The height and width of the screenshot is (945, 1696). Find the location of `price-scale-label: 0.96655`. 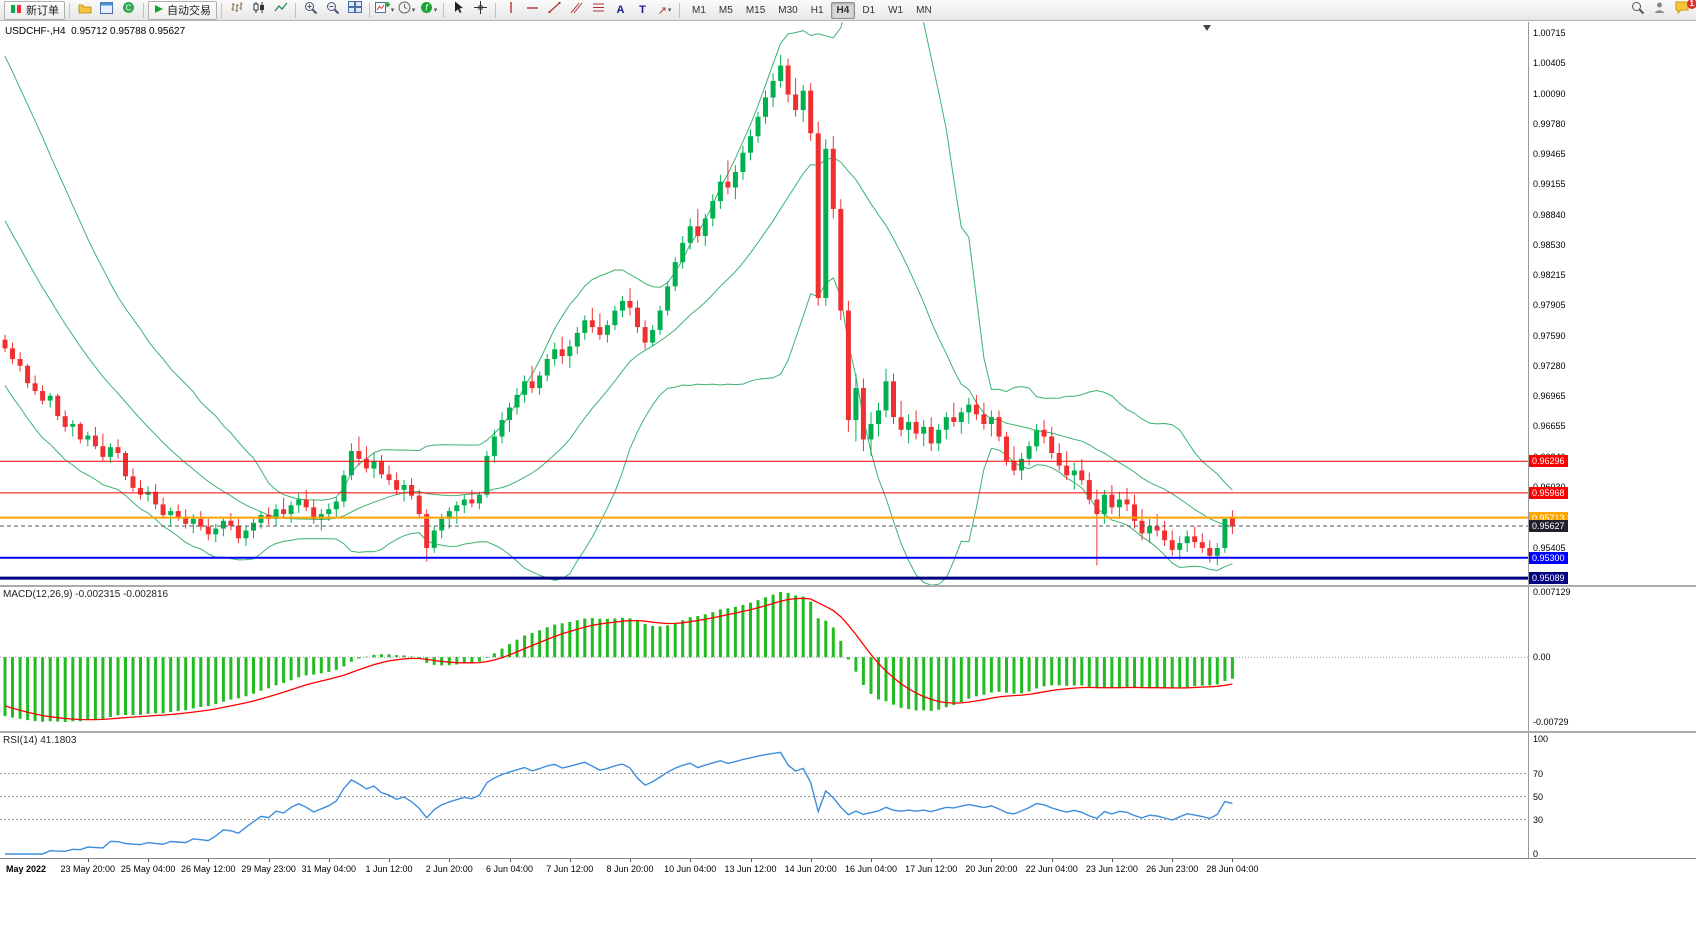

price-scale-label: 0.96655 is located at coordinates (1549, 426).